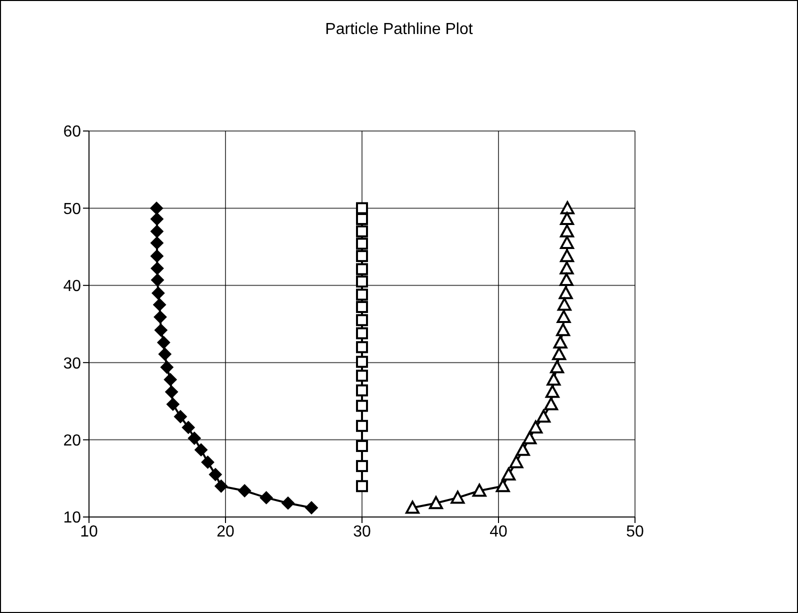  What do you see at coordinates (499, 531) in the screenshot?
I see `x-tick-label: 40` at bounding box center [499, 531].